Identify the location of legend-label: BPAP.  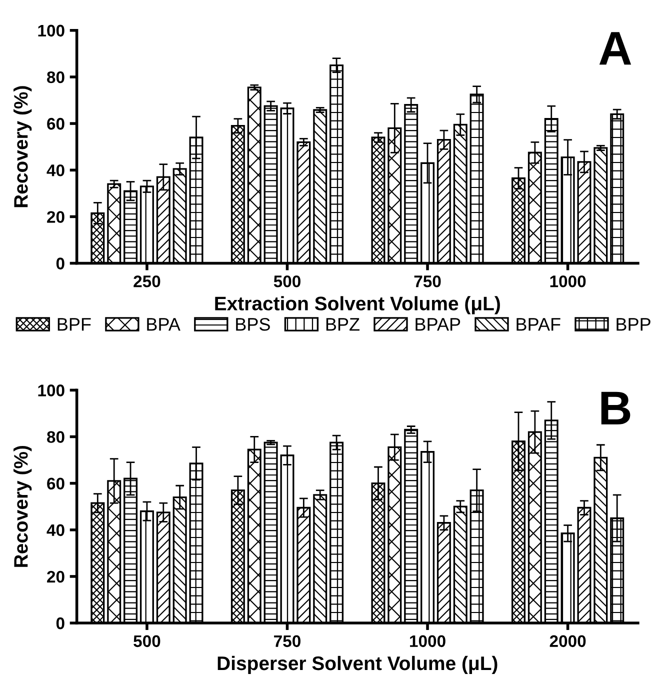
(438, 324).